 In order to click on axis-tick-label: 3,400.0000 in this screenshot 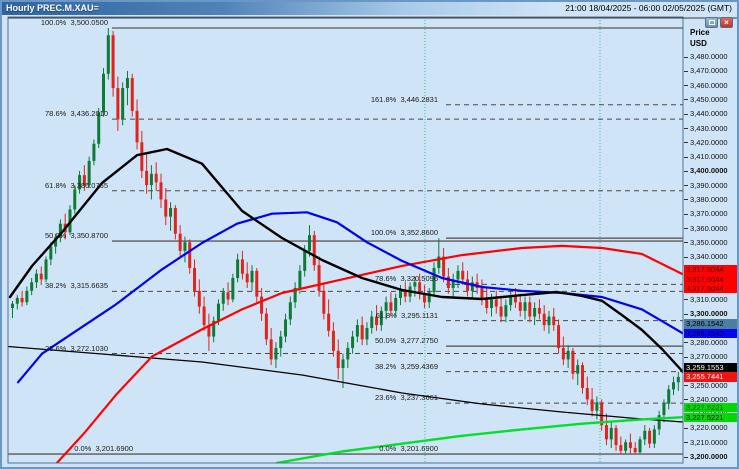, I will do `click(709, 171)`.